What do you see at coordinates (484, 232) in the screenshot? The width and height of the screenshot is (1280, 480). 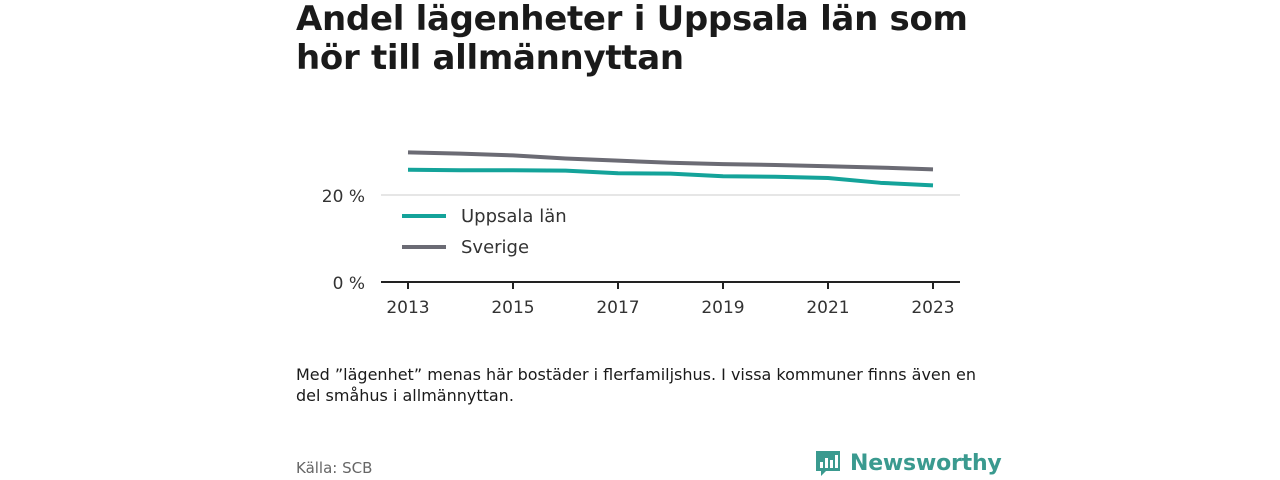 I see `legend: Uppsala län Sverige` at bounding box center [484, 232].